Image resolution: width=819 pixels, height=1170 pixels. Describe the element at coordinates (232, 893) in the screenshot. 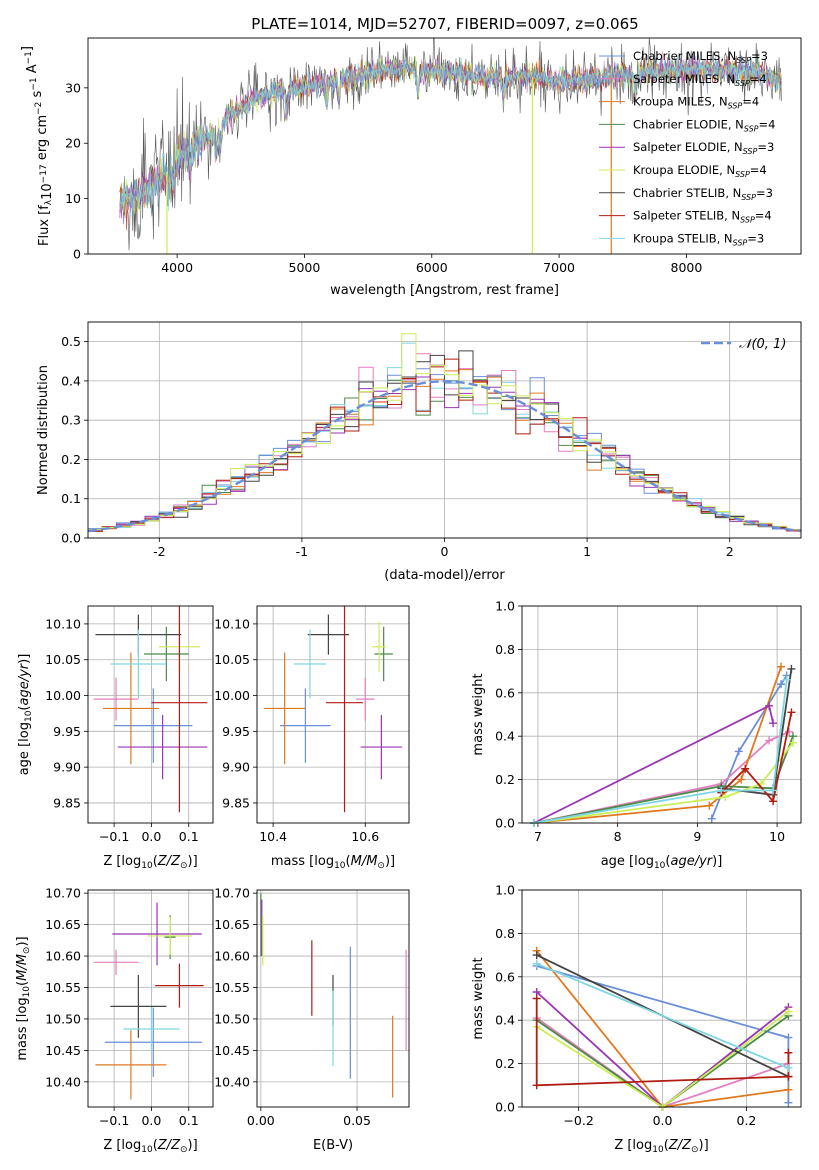

I see `y-tick-label: 10.70` at that location.